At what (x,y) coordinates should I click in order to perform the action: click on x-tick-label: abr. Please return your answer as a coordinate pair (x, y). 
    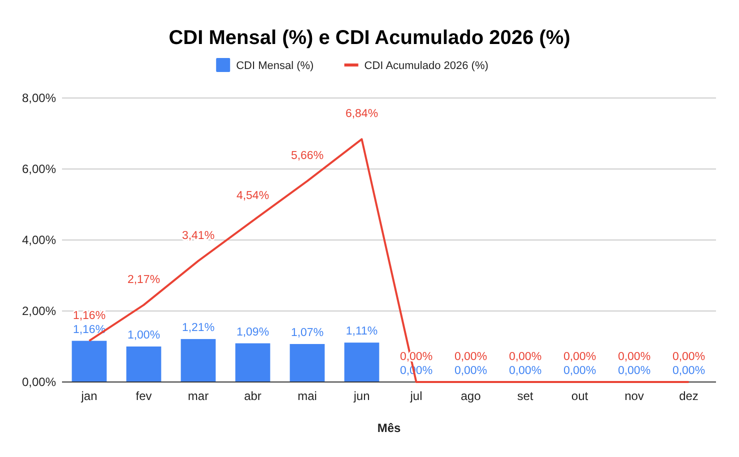
    Looking at the image, I should click on (253, 396).